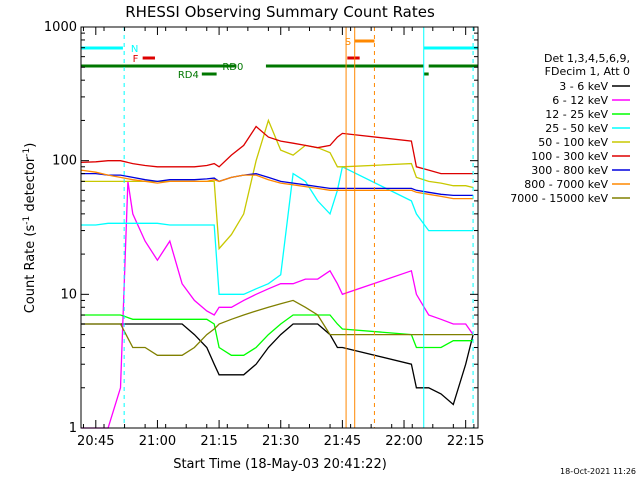  What do you see at coordinates (73, 428) in the screenshot?
I see `y-tick-label: 1` at bounding box center [73, 428].